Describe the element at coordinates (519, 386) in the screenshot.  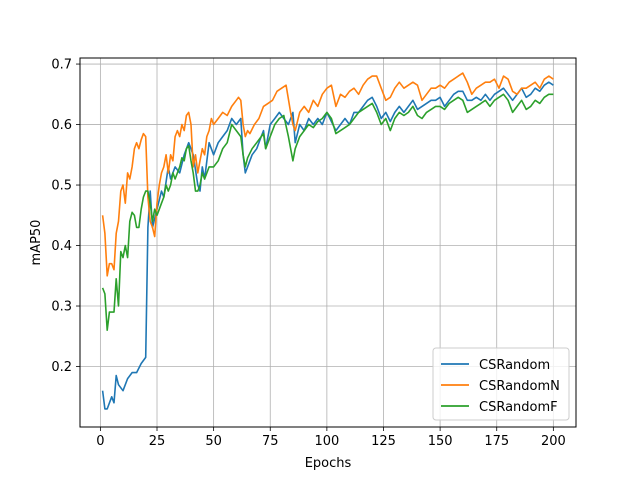
I see `legend-label: CSRandomN` at that location.